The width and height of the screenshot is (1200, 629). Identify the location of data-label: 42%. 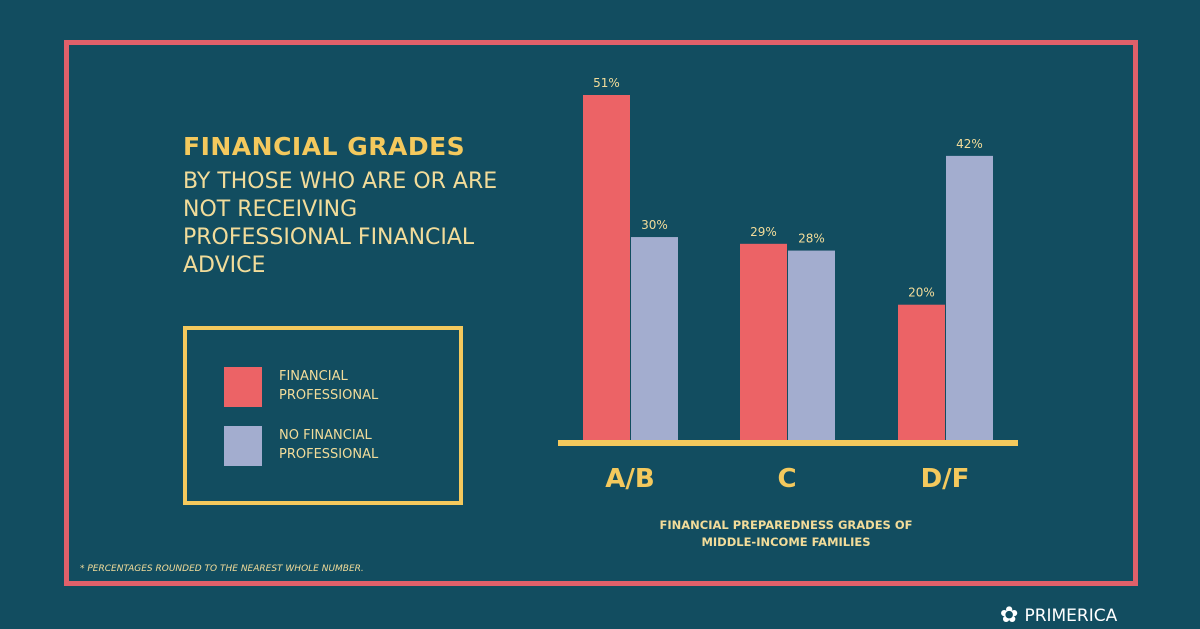
(969, 144).